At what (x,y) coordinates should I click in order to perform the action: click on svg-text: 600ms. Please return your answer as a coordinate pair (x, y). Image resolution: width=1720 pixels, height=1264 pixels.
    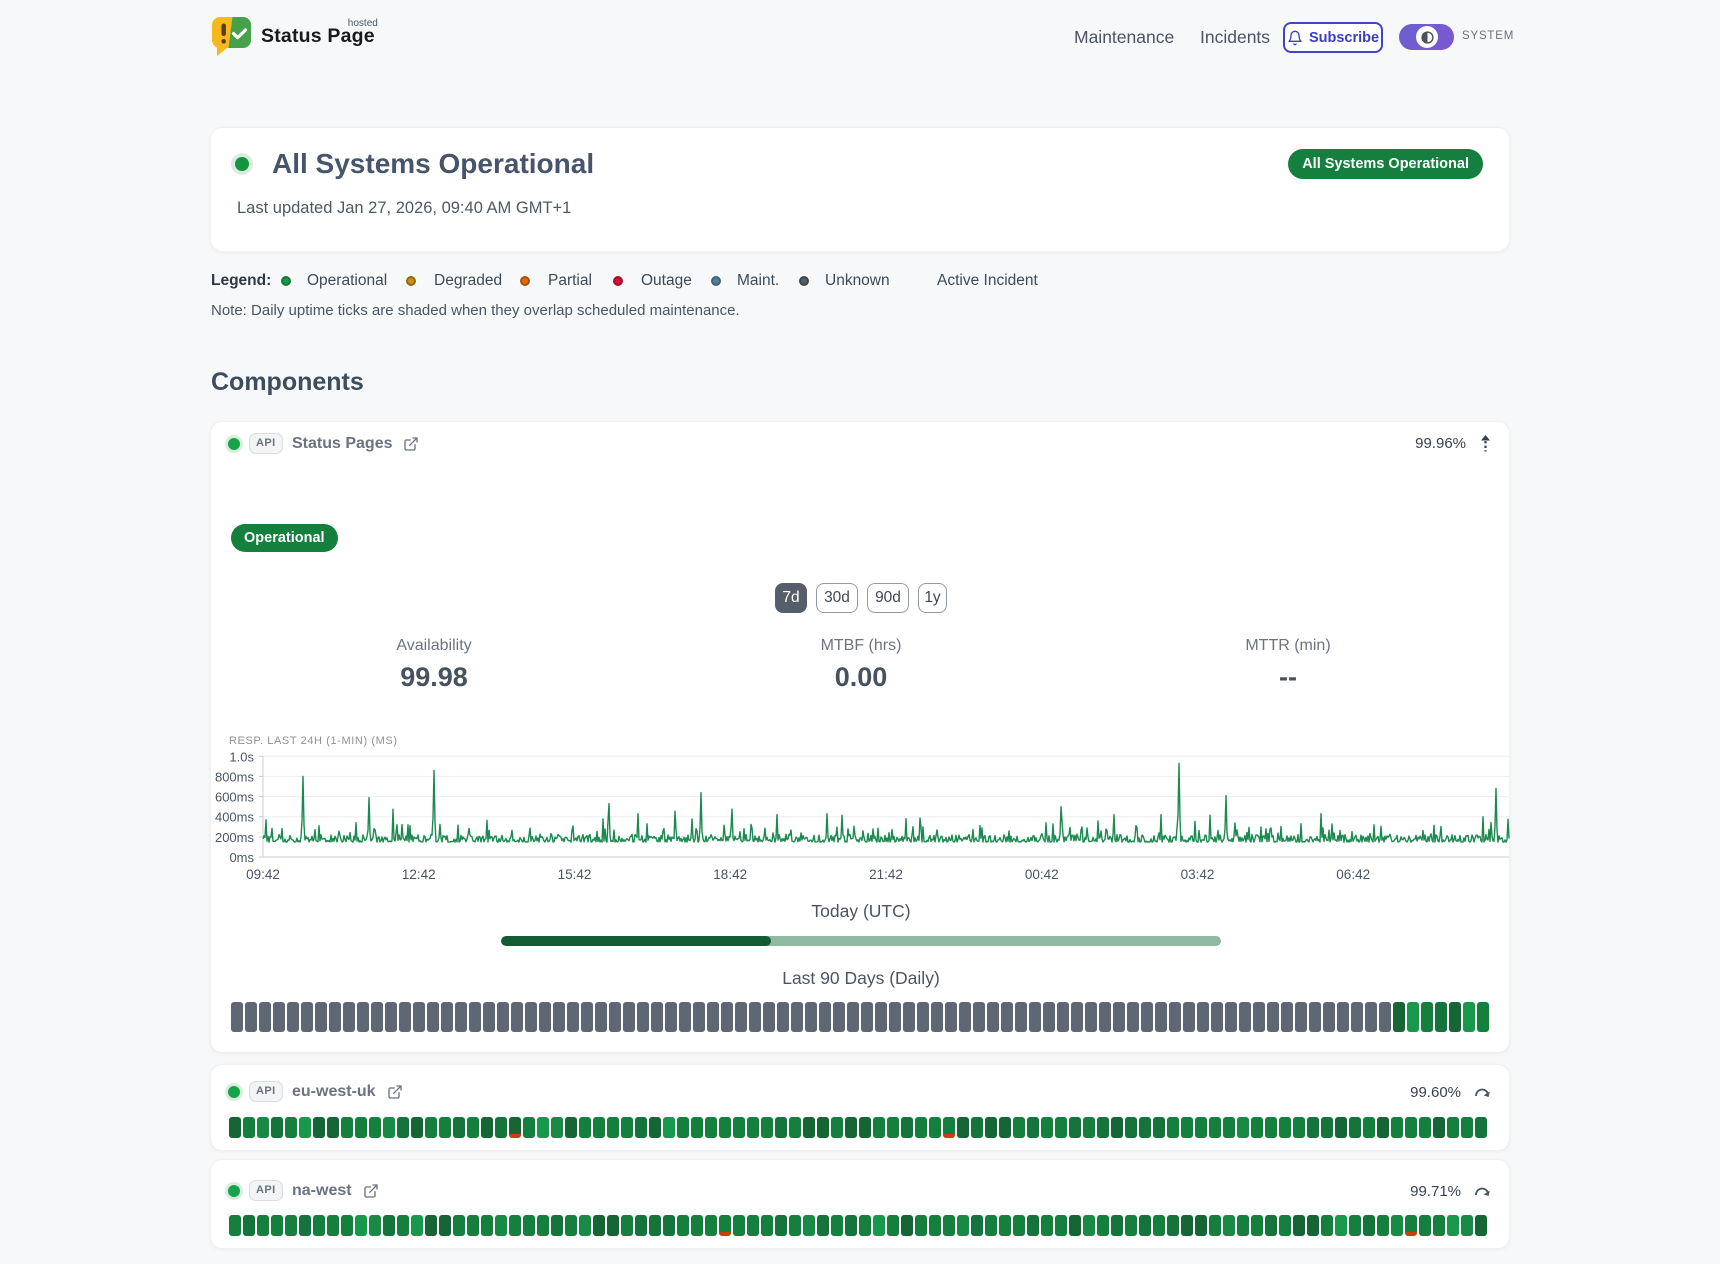
    Looking at the image, I should click on (235, 797).